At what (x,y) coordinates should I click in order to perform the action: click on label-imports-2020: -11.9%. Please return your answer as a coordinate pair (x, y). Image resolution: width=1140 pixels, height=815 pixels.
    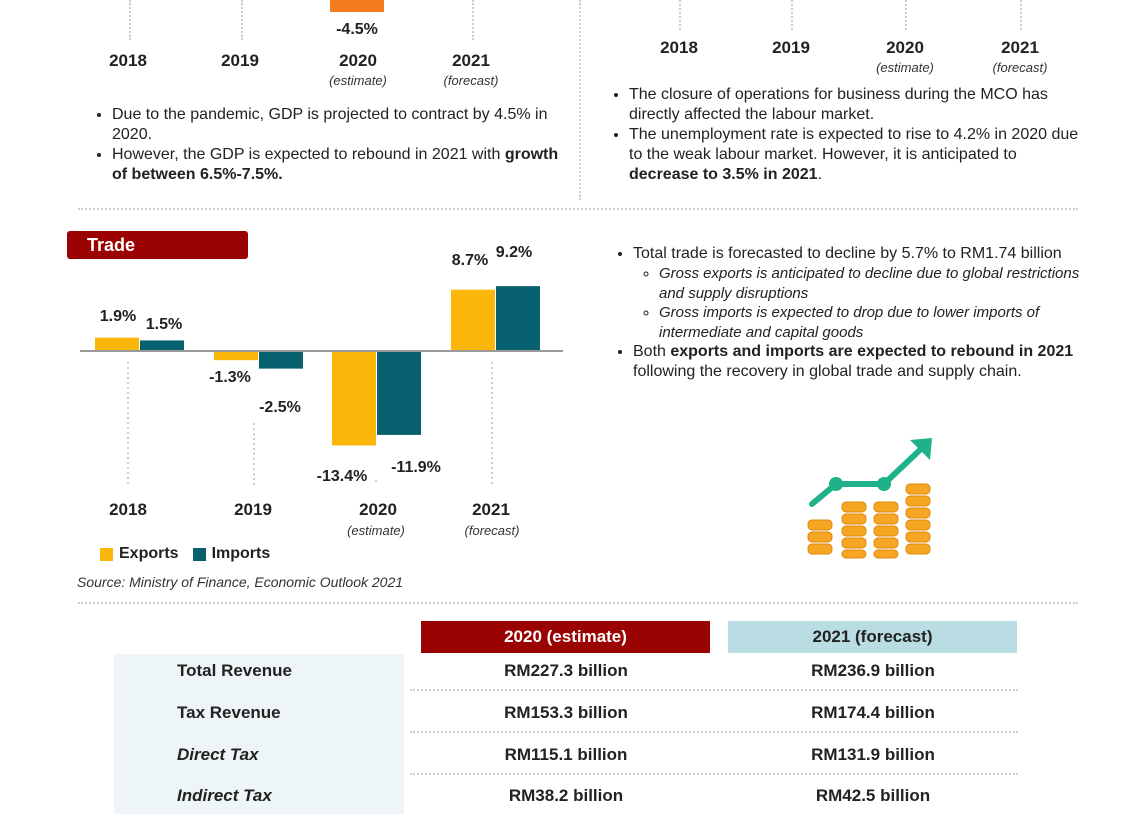
    Looking at the image, I should click on (416, 467).